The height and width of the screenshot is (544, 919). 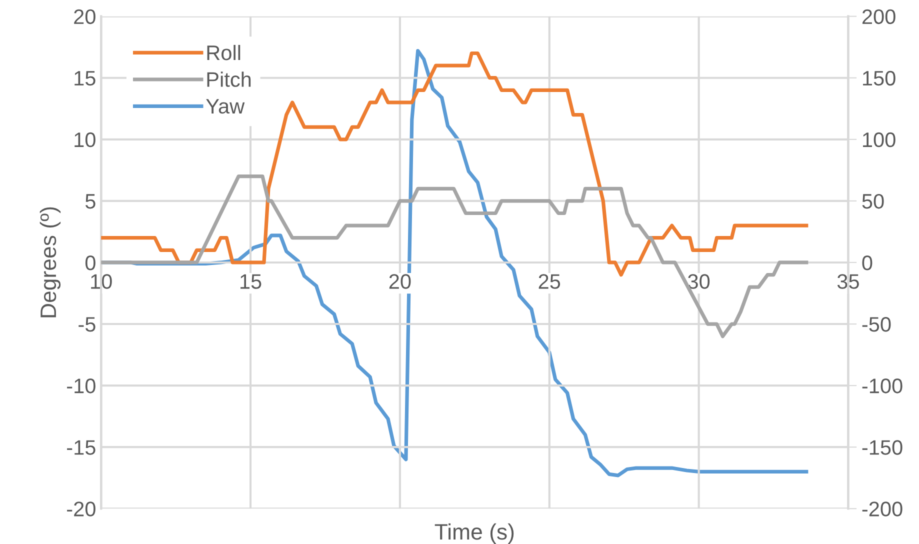 I want to click on legend-label: Yaw, so click(x=225, y=106).